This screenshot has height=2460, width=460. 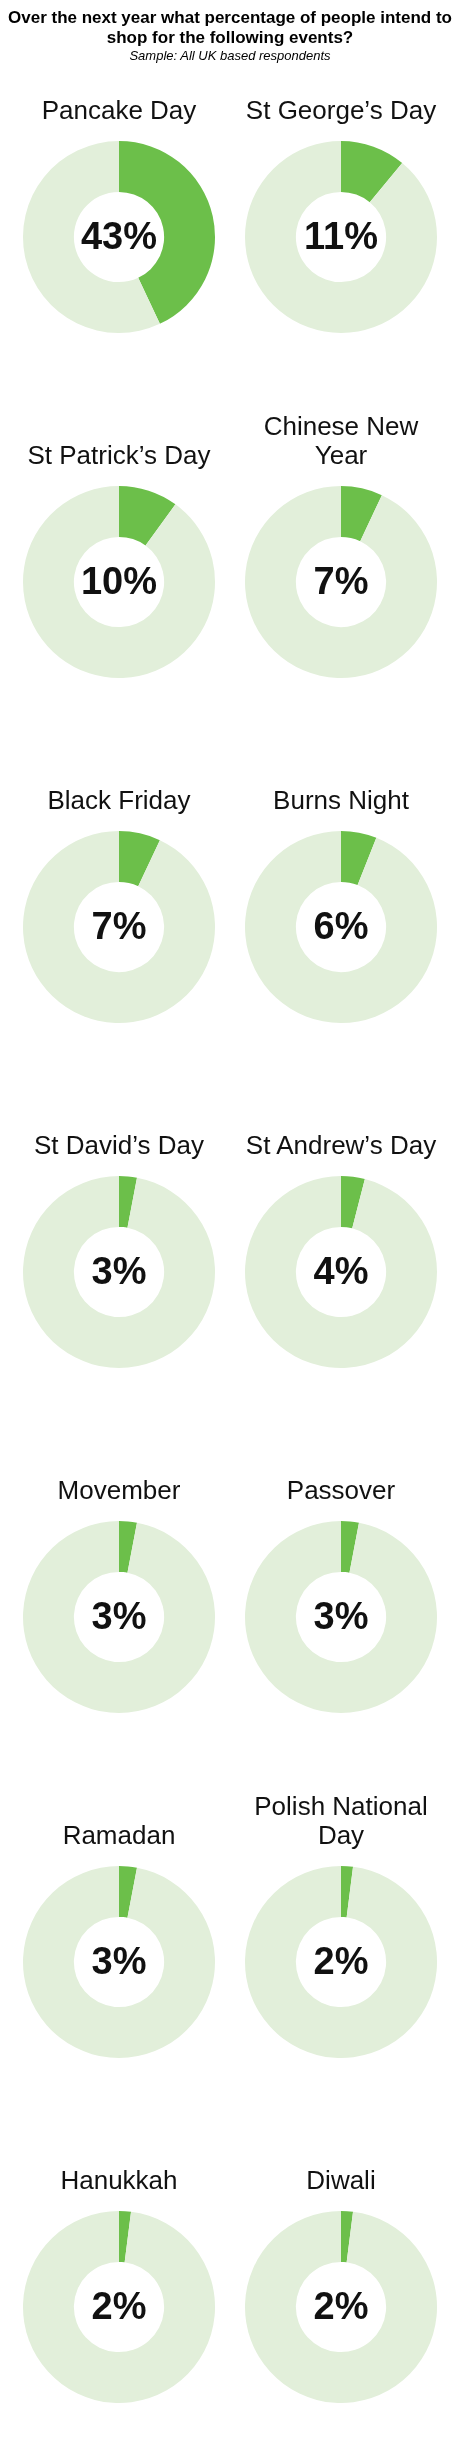 What do you see at coordinates (341, 1271) in the screenshot?
I see `data-label: 4%` at bounding box center [341, 1271].